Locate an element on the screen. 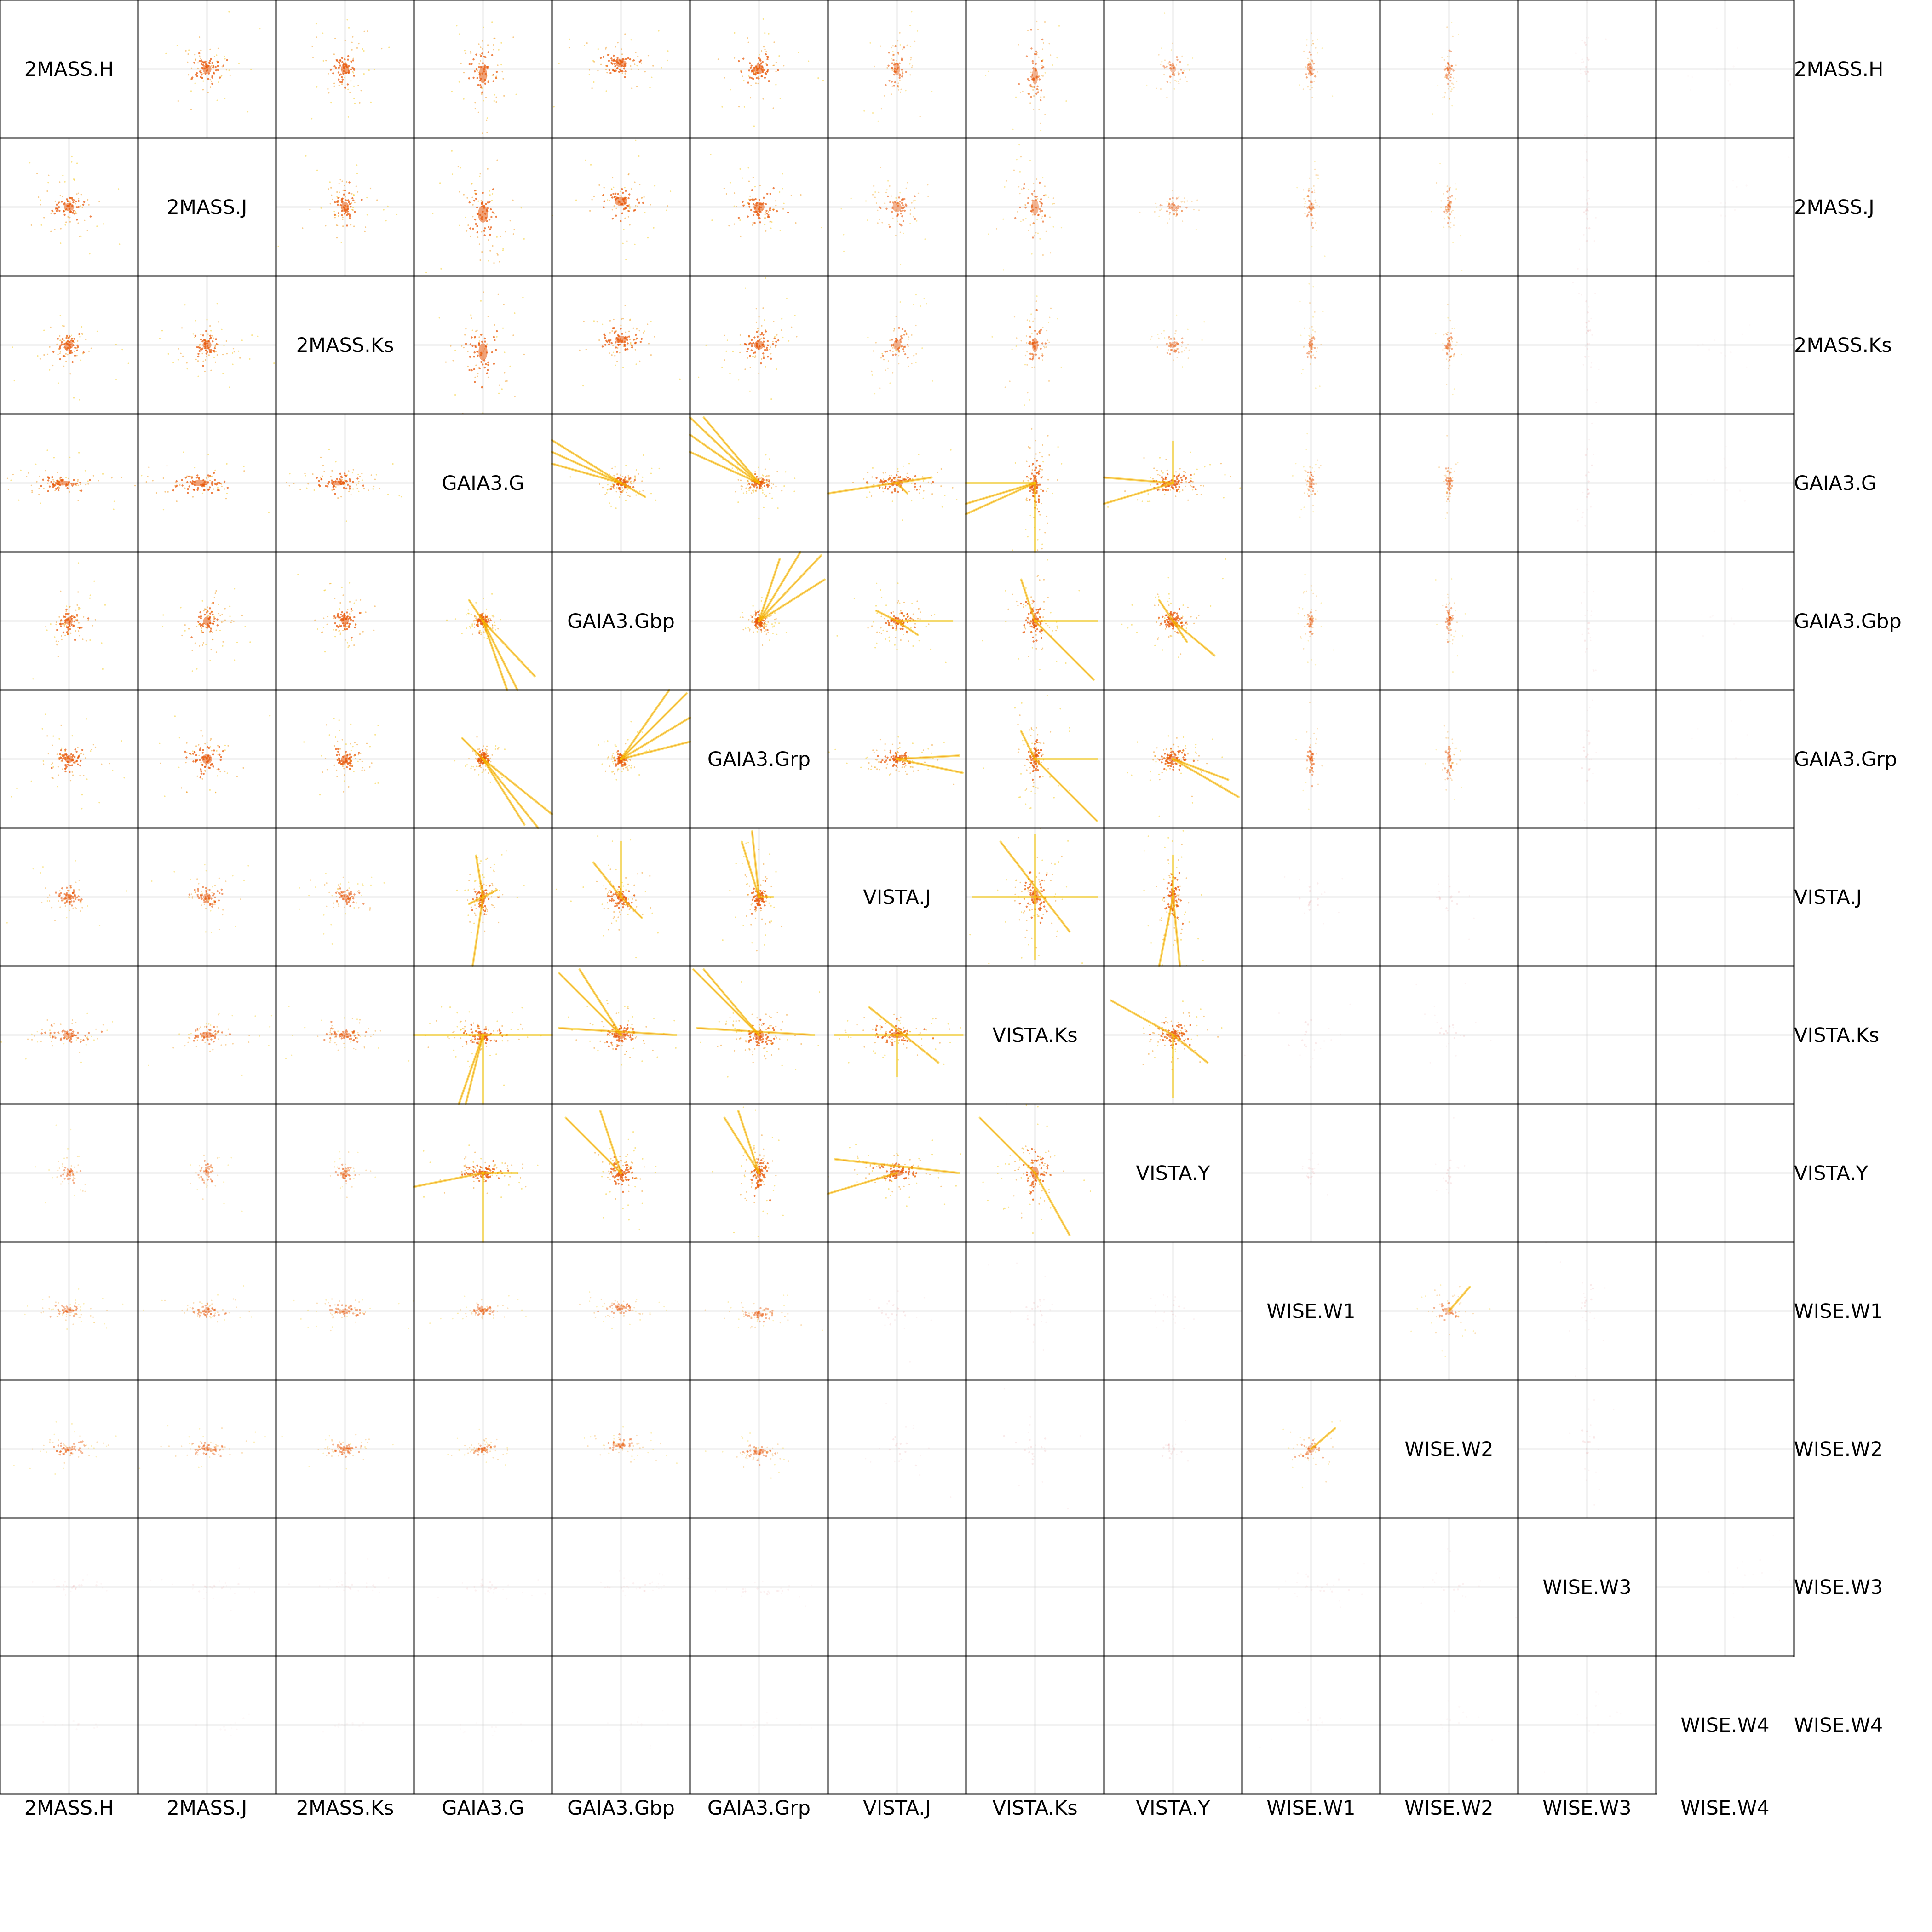  panel-2MASS.H-vs-VISTA.Y is located at coordinates (1173, 69).